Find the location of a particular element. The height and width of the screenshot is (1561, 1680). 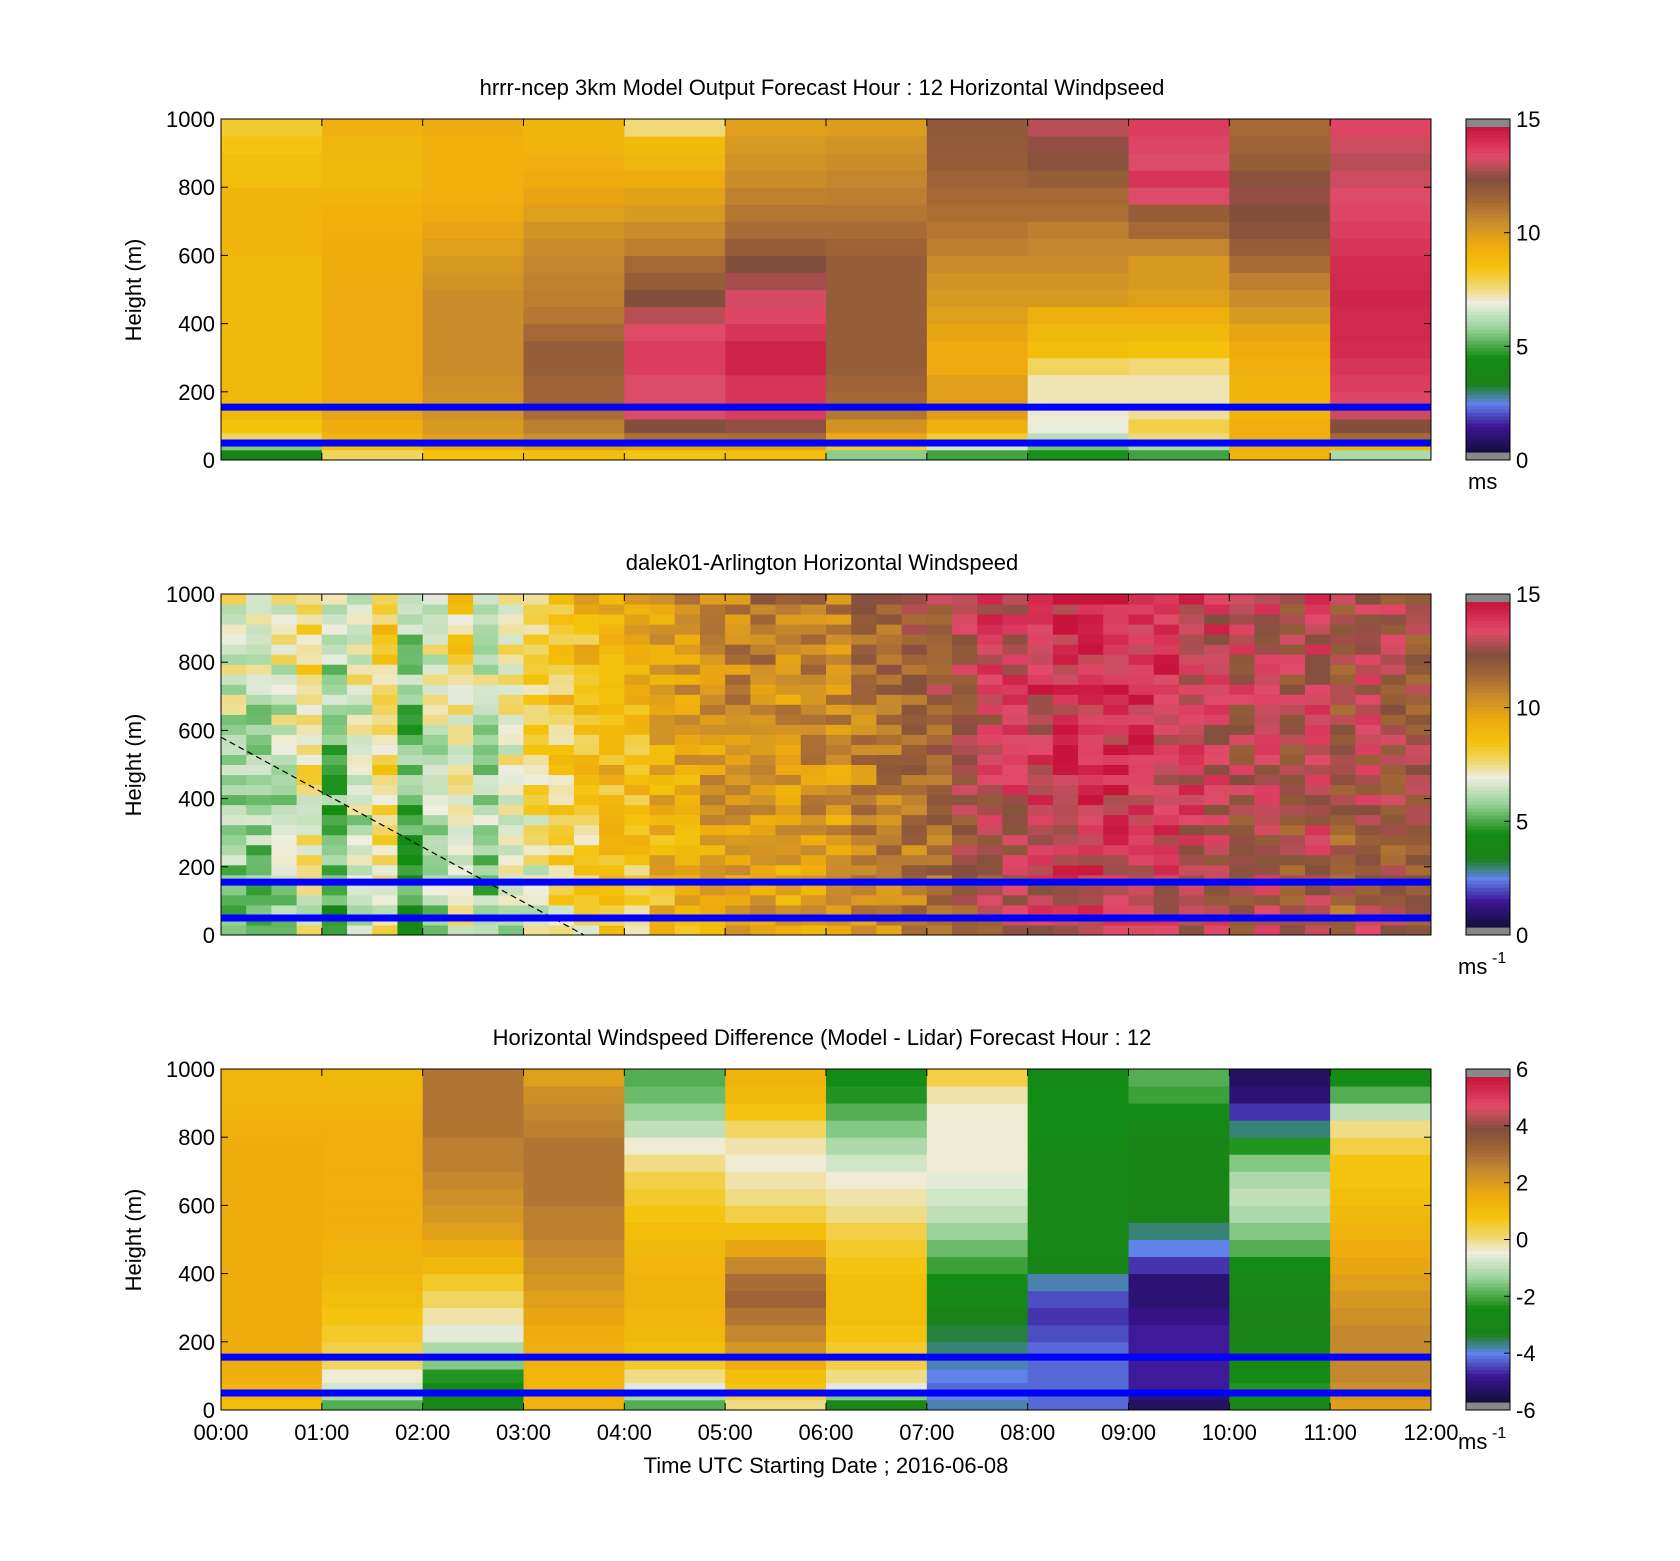

difference-colorbar-tick-label: 6 is located at coordinates (1522, 1069).